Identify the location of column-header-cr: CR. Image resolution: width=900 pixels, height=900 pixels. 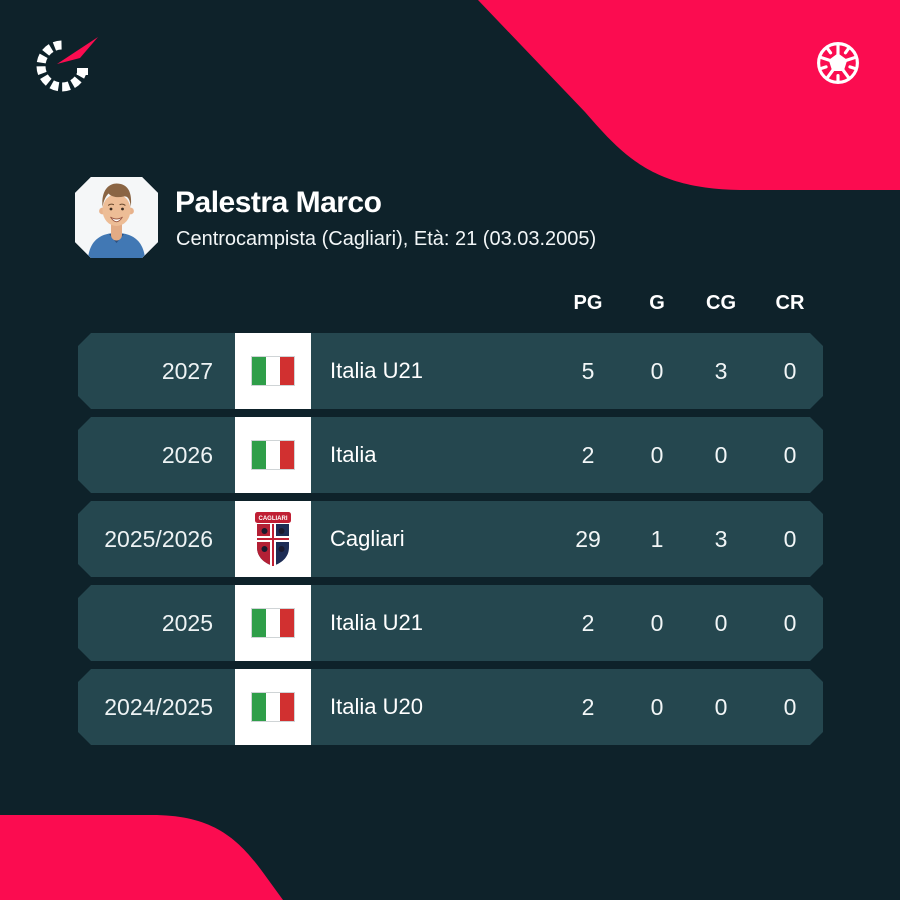
(790, 303).